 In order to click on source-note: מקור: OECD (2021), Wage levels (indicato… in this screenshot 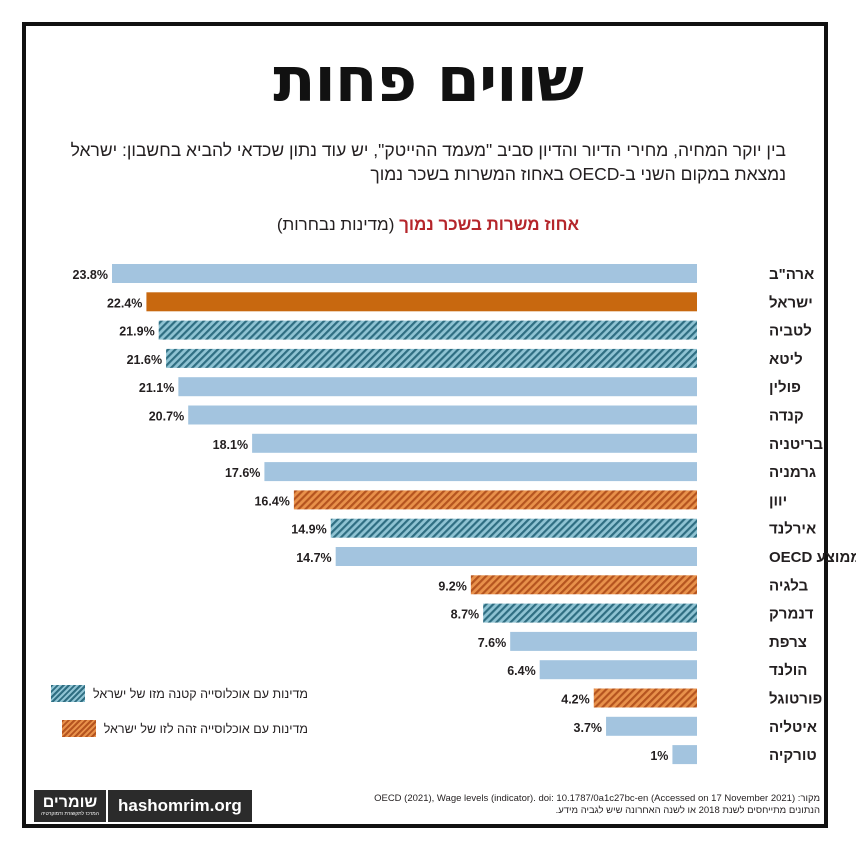, I will do `click(597, 805)`.